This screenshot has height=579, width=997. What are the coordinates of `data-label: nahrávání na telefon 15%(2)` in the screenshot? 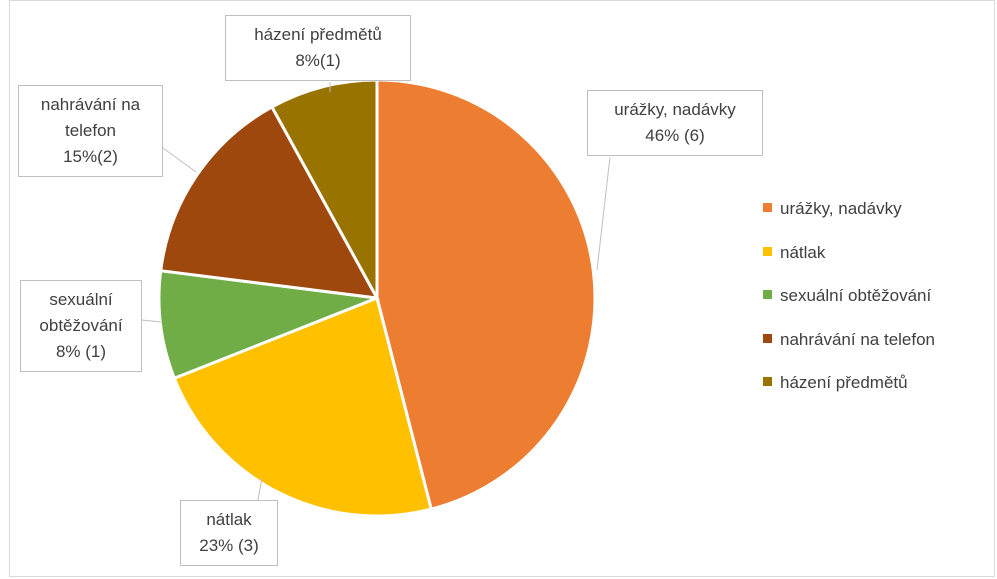 It's located at (90, 131).